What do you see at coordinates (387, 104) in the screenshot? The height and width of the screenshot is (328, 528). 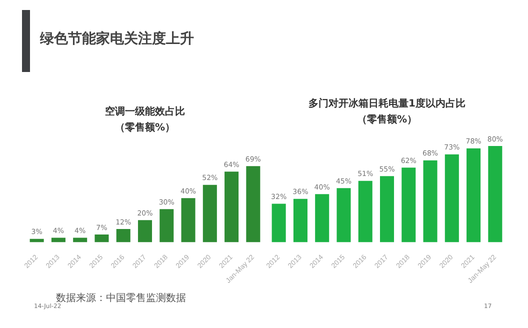 I see `chart-title: 多门对开冰箱日耗电量1度以内占比` at bounding box center [387, 104].